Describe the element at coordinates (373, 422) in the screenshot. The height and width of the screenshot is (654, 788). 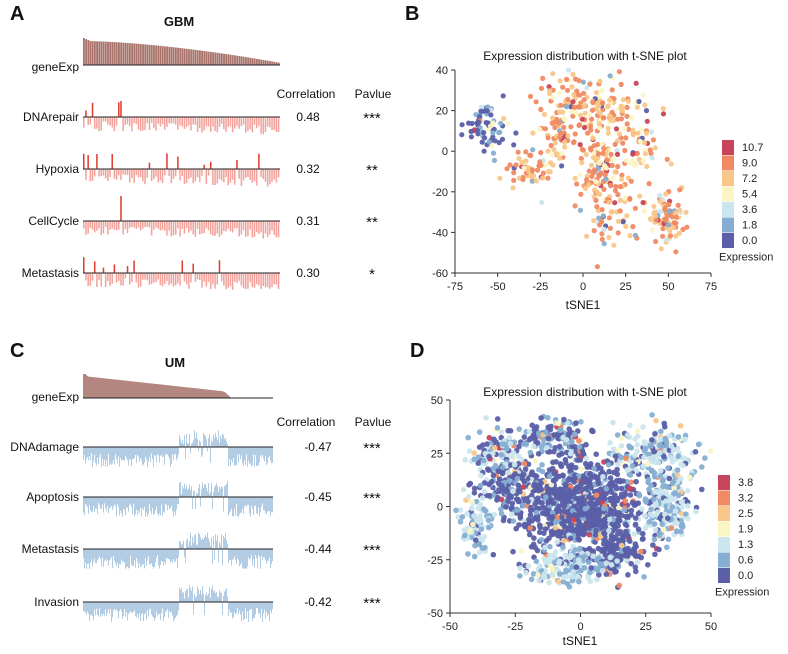
I see `panel-c-pvalue-header: Pavlue` at that location.